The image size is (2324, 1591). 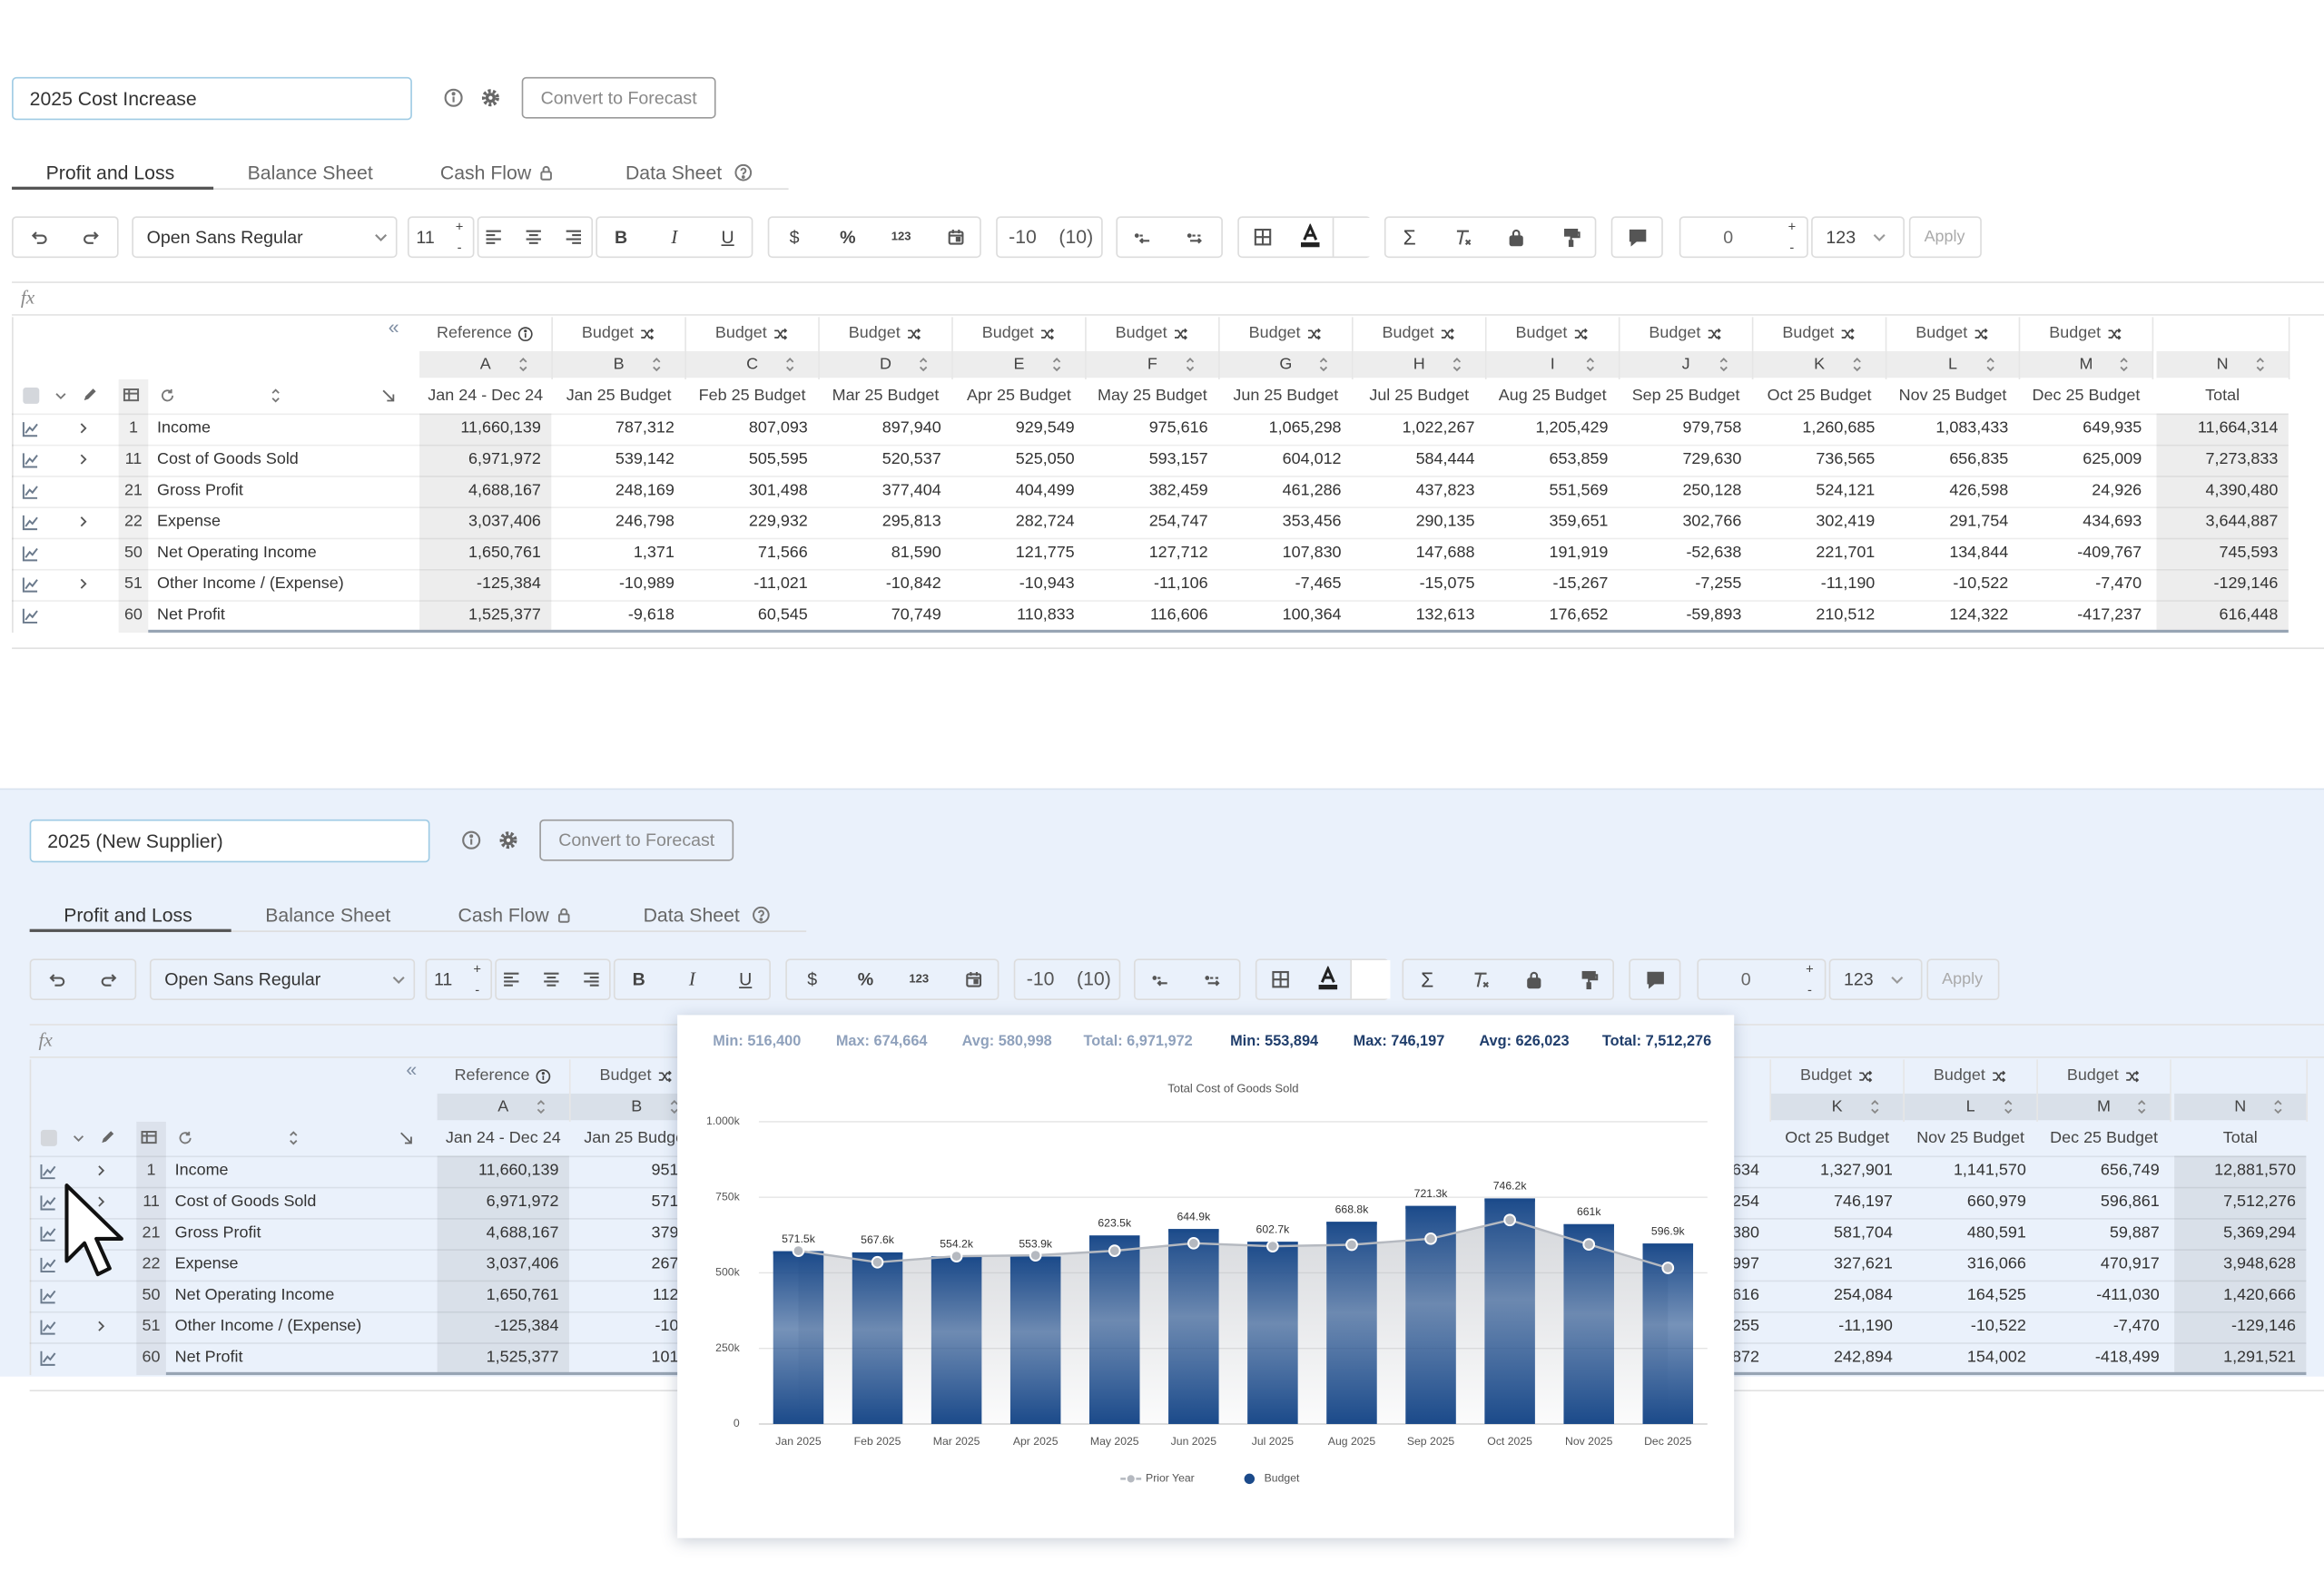 I want to click on grid-icon, so click(x=1280, y=980).